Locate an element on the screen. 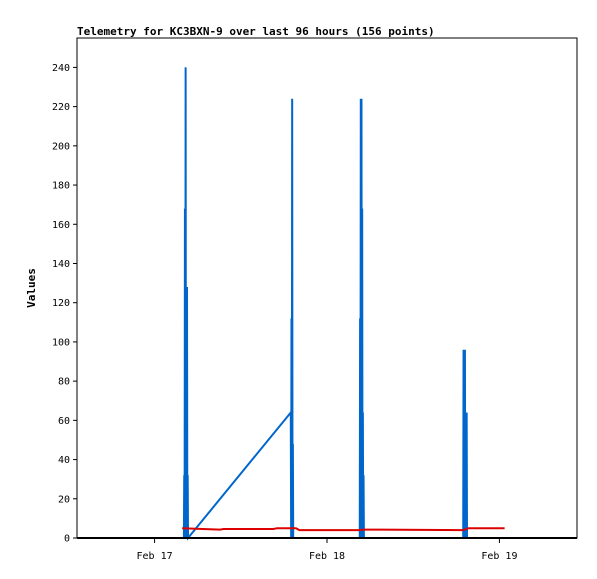 The image size is (597, 579). y-tick-label: 240 is located at coordinates (61, 68).